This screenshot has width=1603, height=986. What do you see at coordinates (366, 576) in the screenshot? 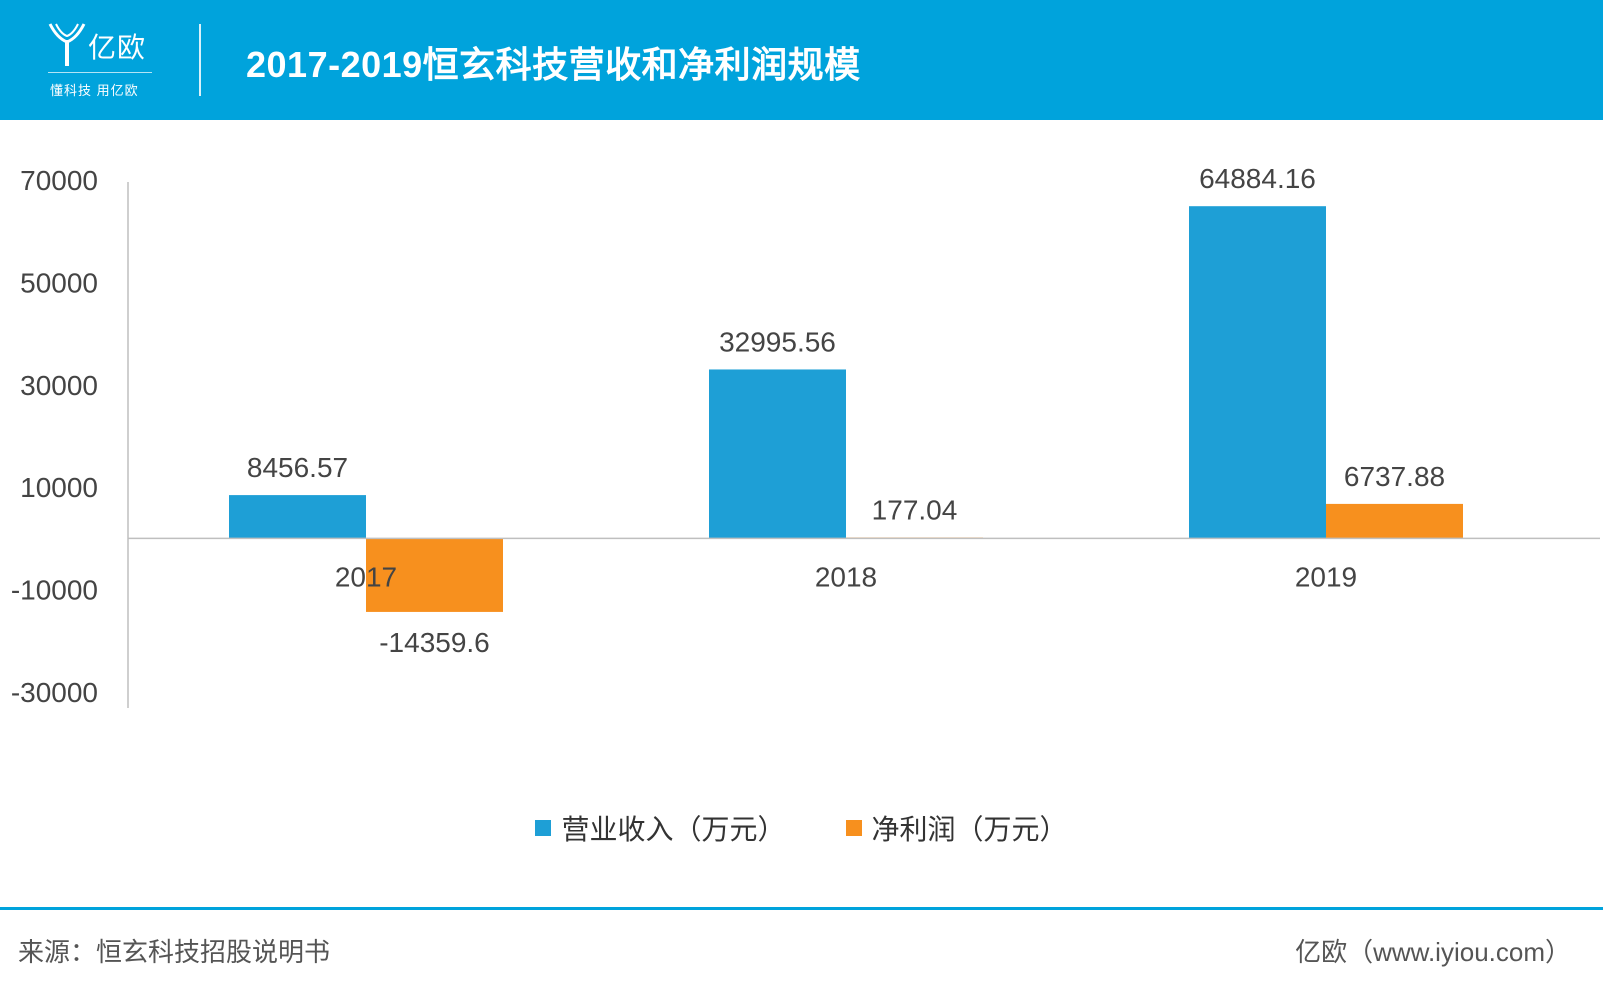
I see `x-tick-label-2017: 2017` at bounding box center [366, 576].